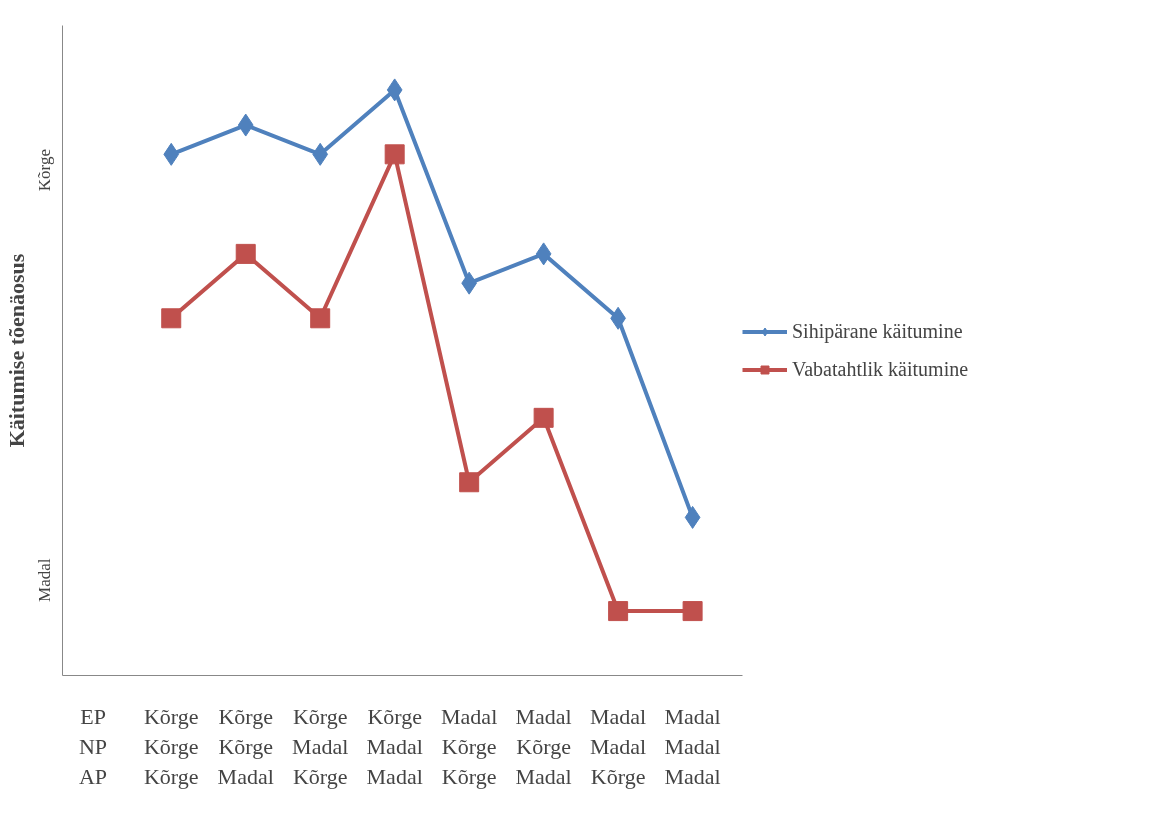 The height and width of the screenshot is (826, 1156). What do you see at coordinates (543, 746) in the screenshot?
I see `x-tick-label: Madal Kõrge Madal` at bounding box center [543, 746].